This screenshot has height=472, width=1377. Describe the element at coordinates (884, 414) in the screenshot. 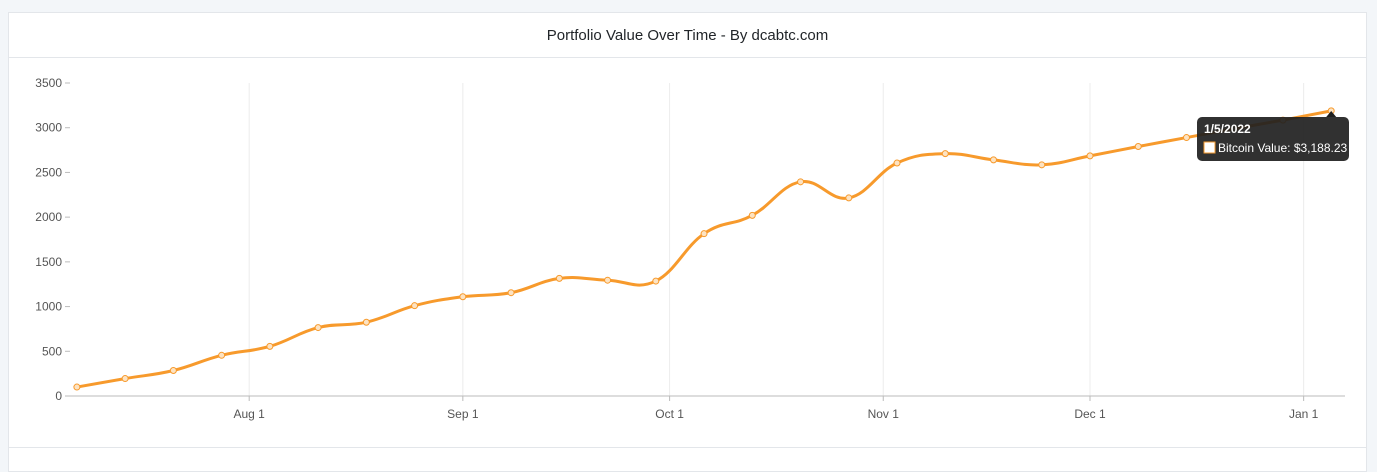

I see `x-tick-label: Nov 1` at that location.